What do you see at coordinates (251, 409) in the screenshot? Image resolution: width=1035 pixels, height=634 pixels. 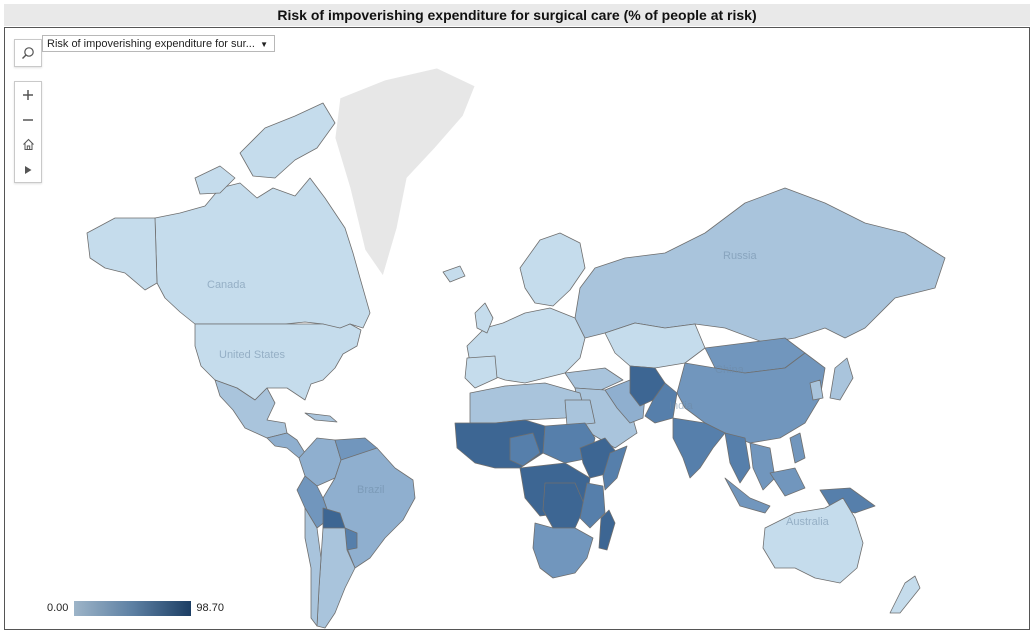 I see `region-mexico` at bounding box center [251, 409].